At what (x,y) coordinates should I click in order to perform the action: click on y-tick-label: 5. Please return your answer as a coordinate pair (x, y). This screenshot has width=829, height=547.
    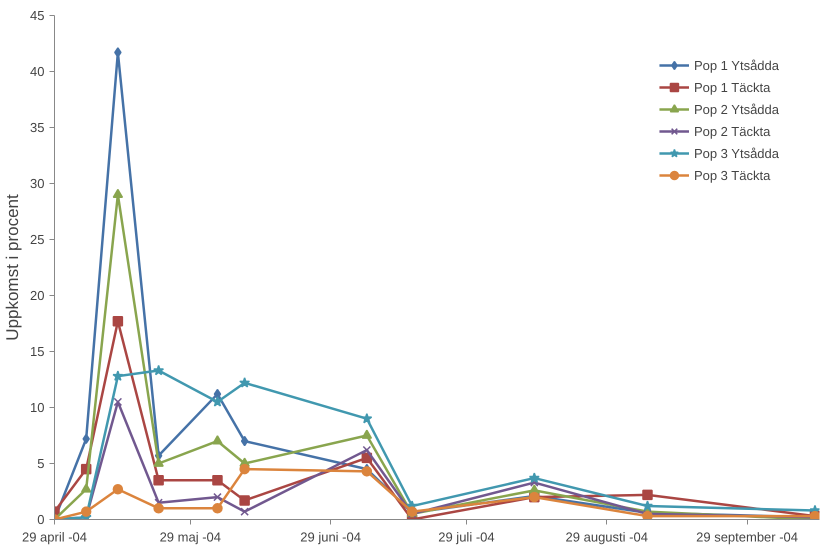
    Looking at the image, I should click on (41, 463).